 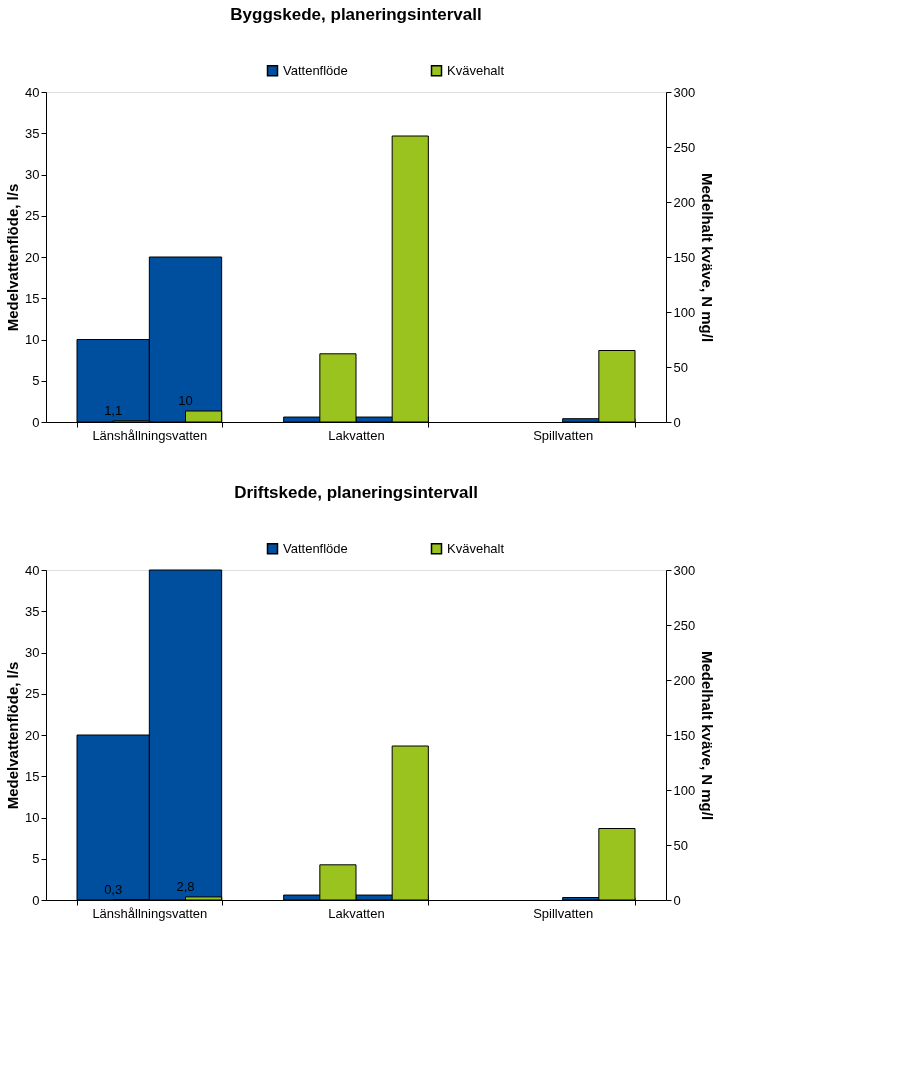 I want to click on chart-title: Driftskede, planeringsintervall, so click(x=356, y=492).